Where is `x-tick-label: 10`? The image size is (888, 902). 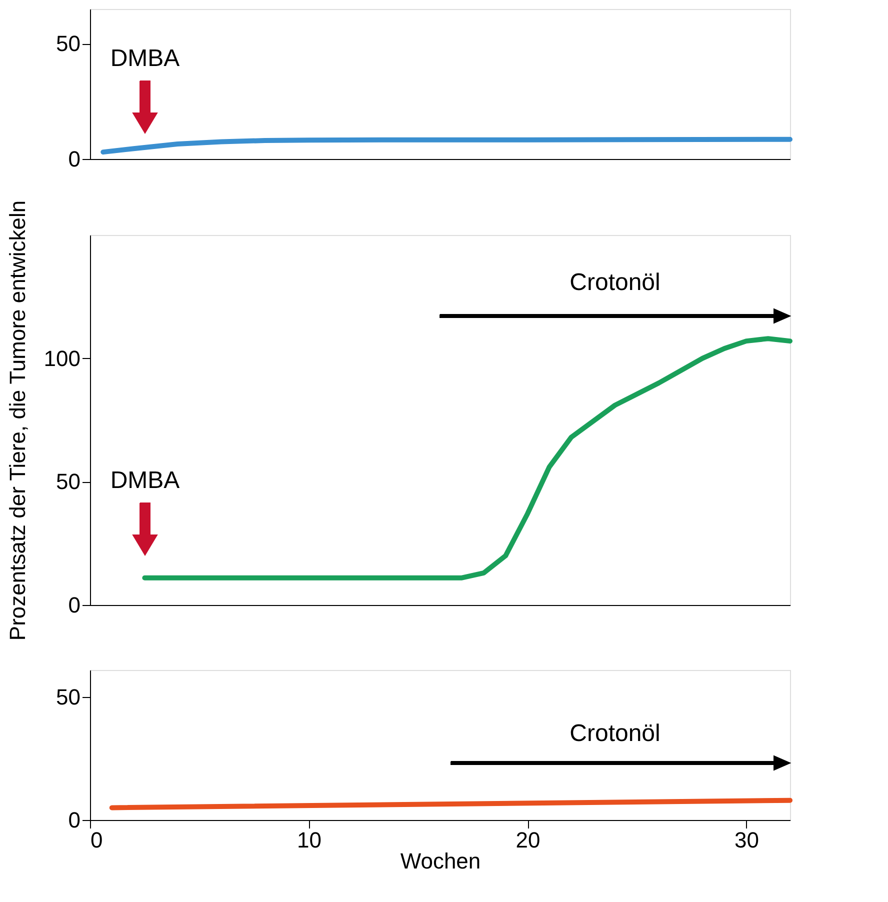
x-tick-label: 10 is located at coordinates (309, 840).